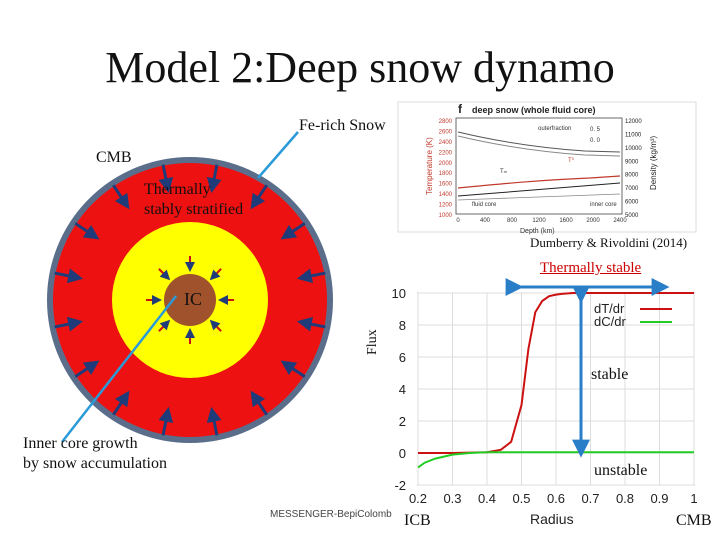 This screenshot has width=720, height=540. I want to click on y-tick-label: 0, so click(402, 453).